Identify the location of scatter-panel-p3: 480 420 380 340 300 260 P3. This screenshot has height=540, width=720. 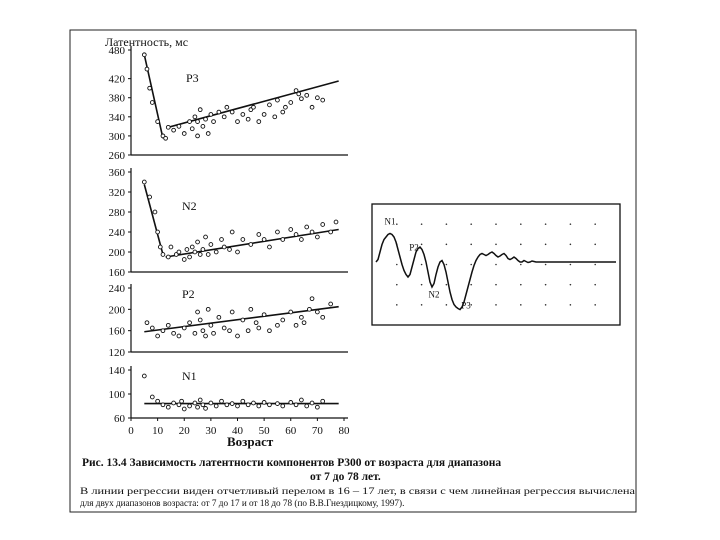
(228, 103).